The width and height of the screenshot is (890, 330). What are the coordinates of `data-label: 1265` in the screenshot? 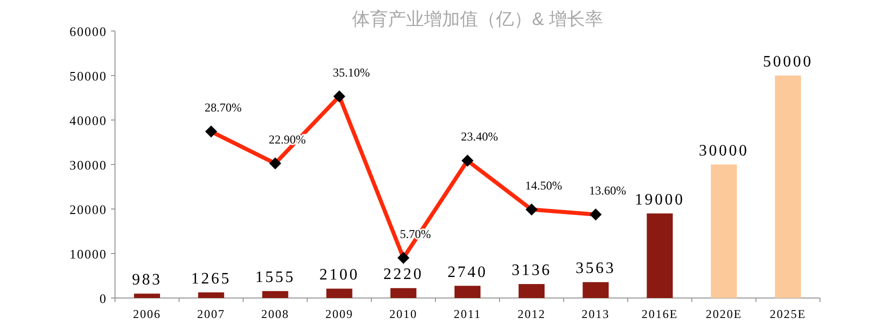 It's located at (211, 279).